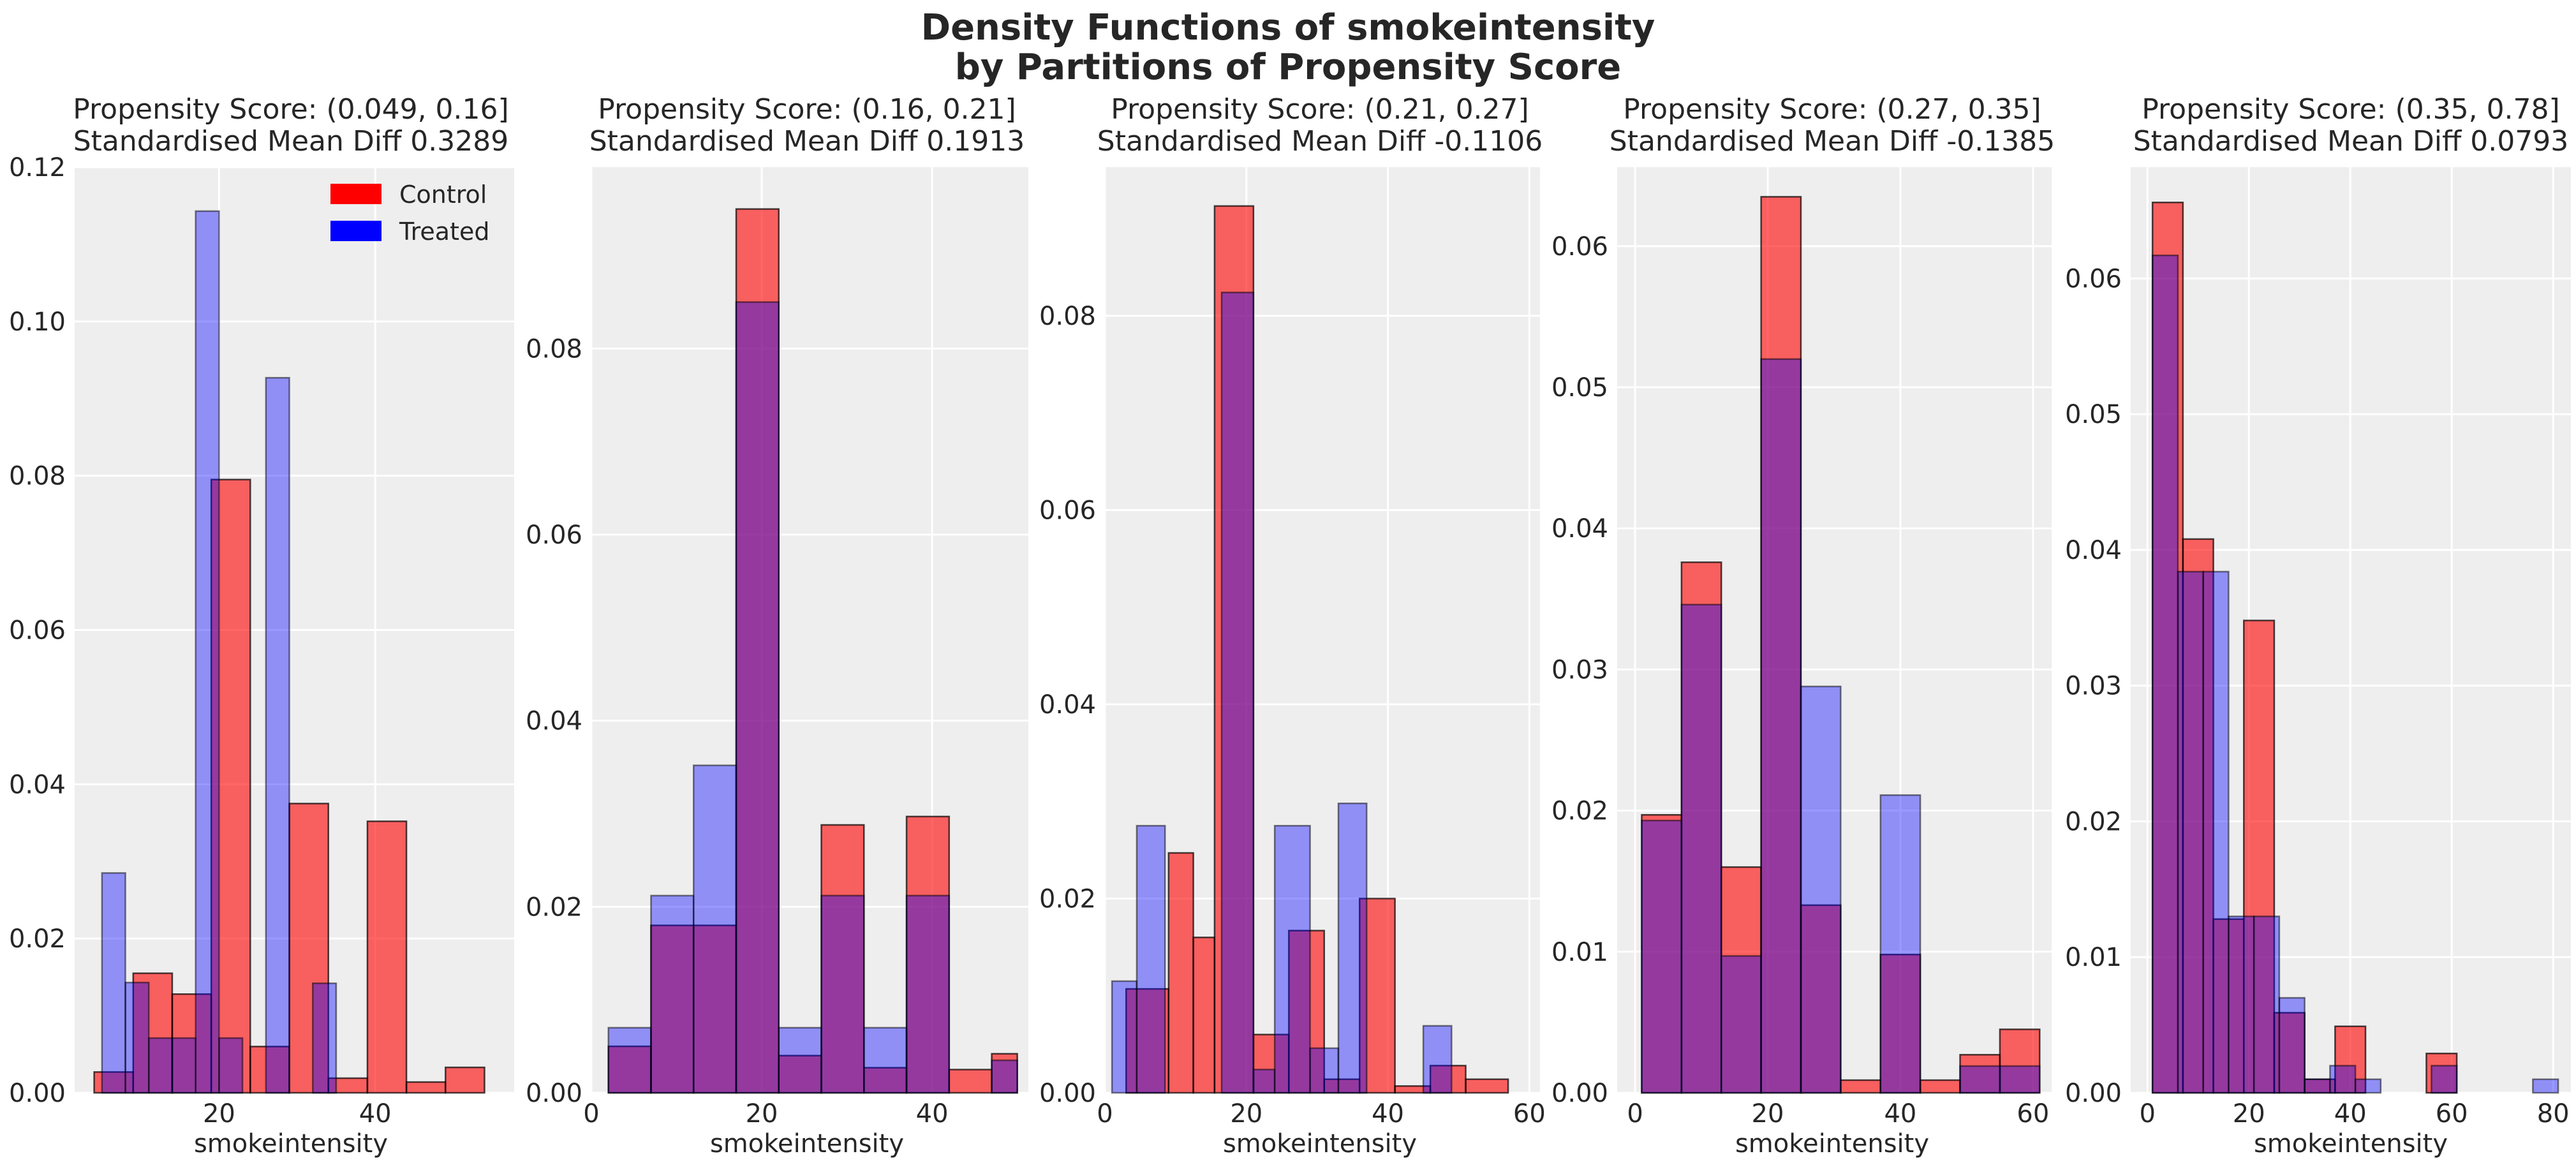  Describe the element at coordinates (1320, 109) in the screenshot. I see `panel-title-line1: Propensity Score: (0.21, 0.27]` at that location.